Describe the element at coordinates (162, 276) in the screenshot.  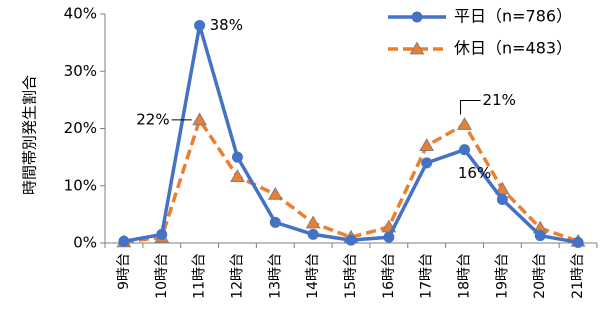
I see `x-tick-label: 10時台` at that location.